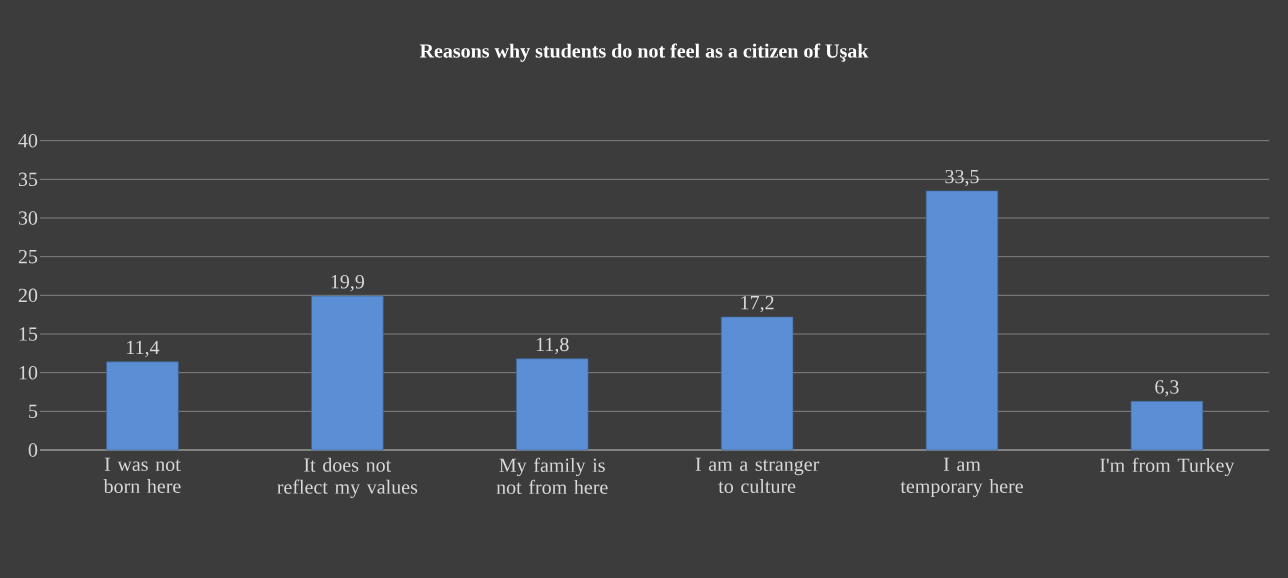 This screenshot has height=578, width=1288. Describe the element at coordinates (28, 256) in the screenshot. I see `y-tick-label: 25` at that location.